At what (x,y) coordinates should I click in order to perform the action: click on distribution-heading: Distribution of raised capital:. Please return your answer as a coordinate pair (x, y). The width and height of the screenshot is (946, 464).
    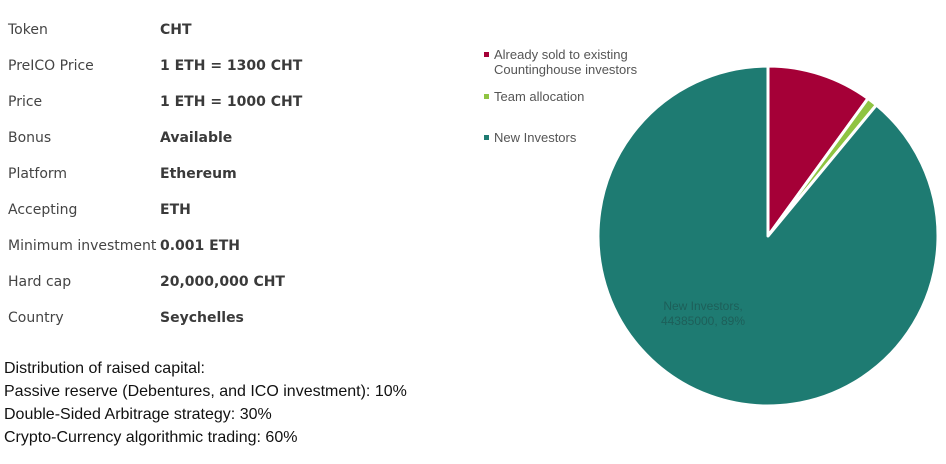
    Looking at the image, I should click on (104, 368).